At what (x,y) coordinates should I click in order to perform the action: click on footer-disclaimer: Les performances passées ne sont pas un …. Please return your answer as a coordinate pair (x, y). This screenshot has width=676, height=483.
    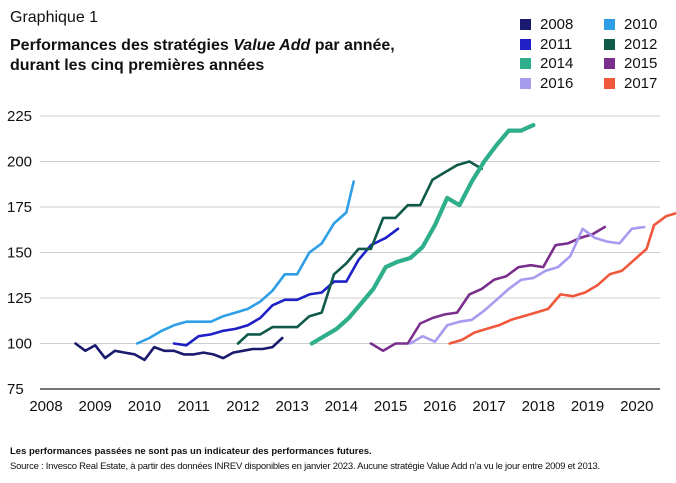
    Looking at the image, I should click on (191, 451).